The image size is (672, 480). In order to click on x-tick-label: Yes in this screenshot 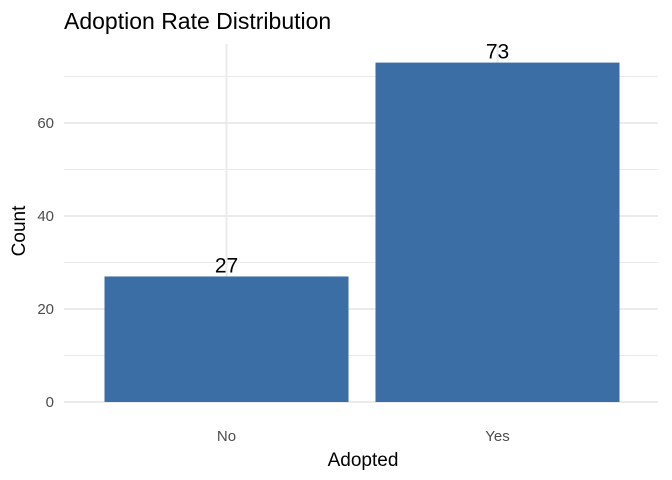, I will do `click(497, 436)`.